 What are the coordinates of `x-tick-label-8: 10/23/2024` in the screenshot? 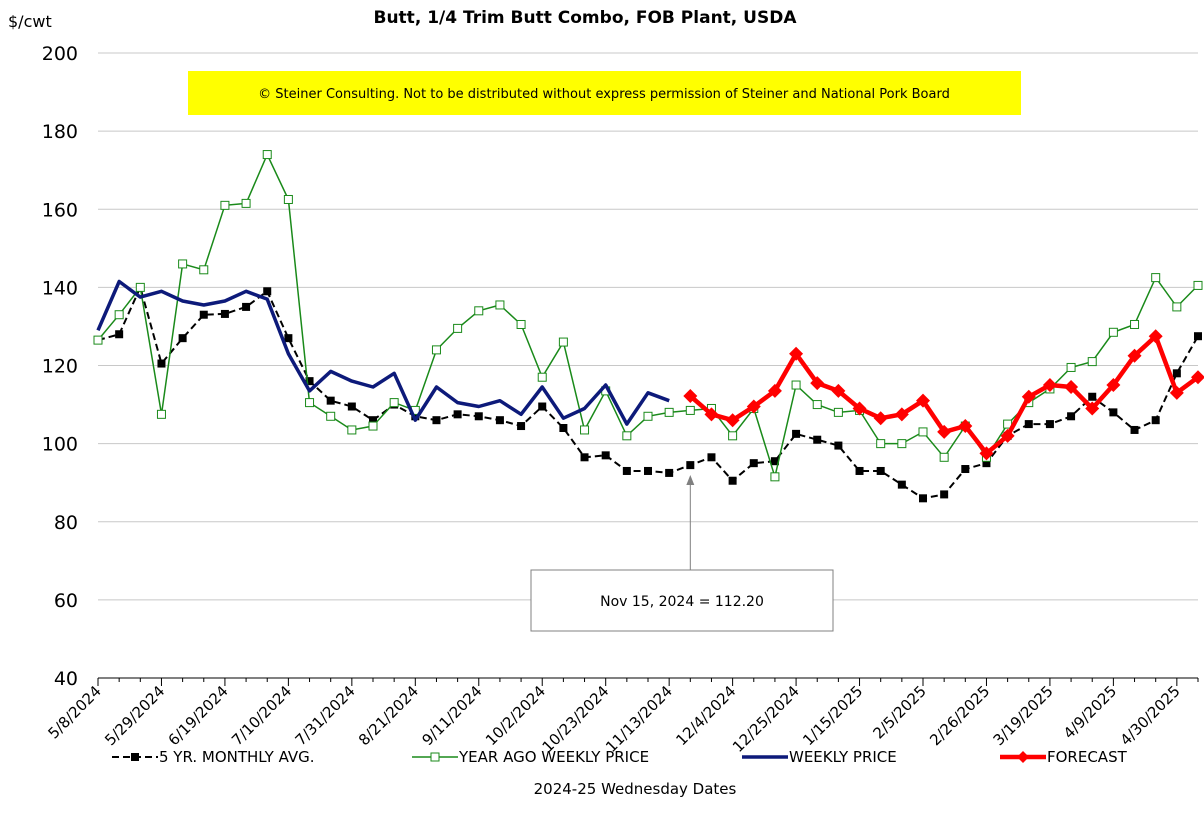 It's located at (576, 719).